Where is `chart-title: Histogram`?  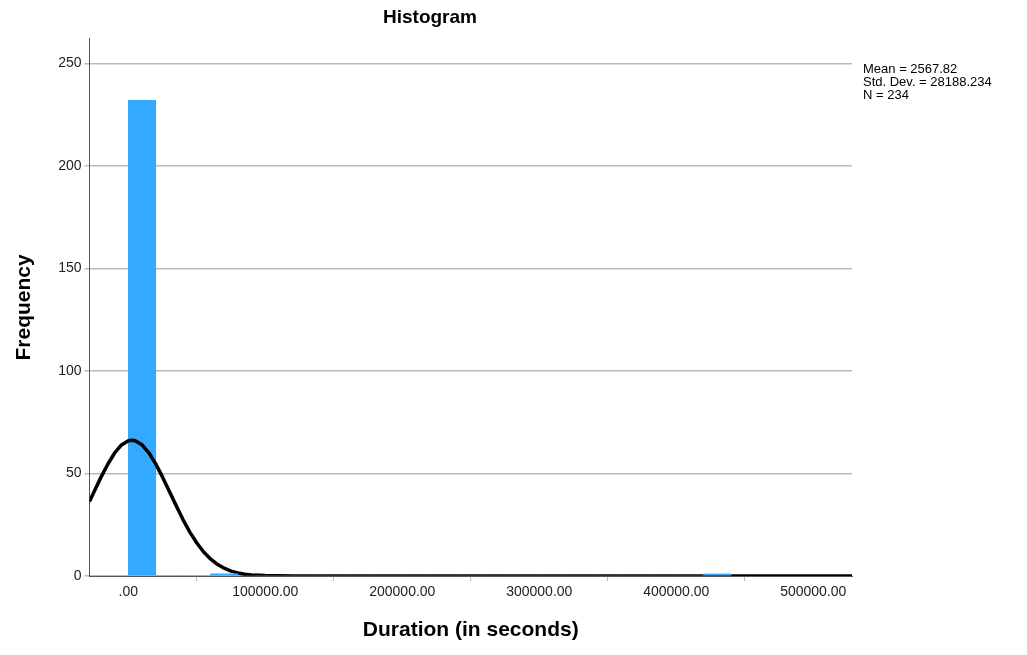 chart-title: Histogram is located at coordinates (430, 16).